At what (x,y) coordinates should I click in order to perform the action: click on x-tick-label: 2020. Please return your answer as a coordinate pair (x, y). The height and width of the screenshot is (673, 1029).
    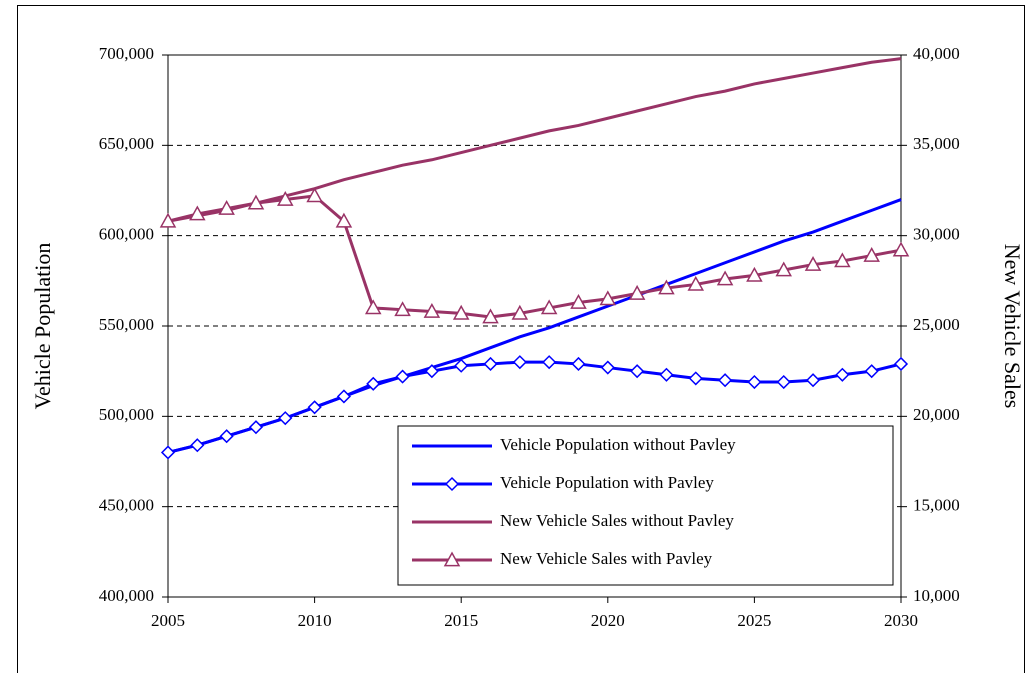
    Looking at the image, I should click on (608, 620).